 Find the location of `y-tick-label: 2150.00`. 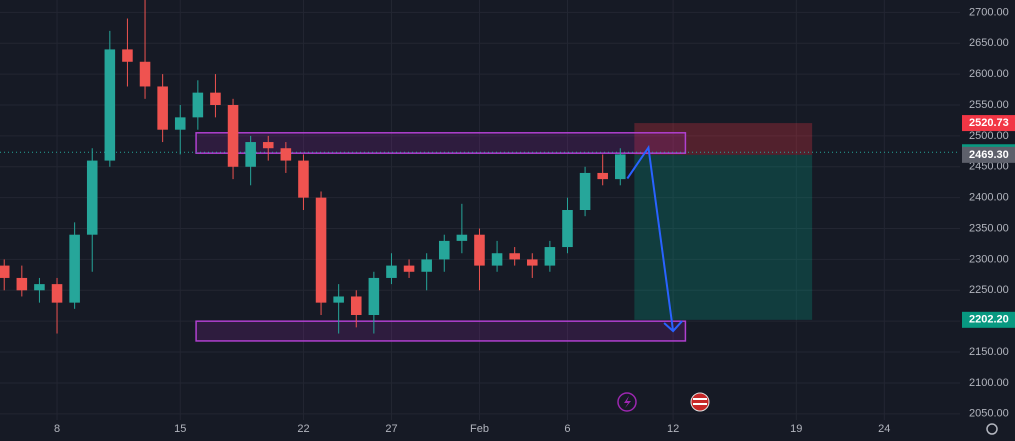

y-tick-label: 2150.00 is located at coordinates (989, 352).